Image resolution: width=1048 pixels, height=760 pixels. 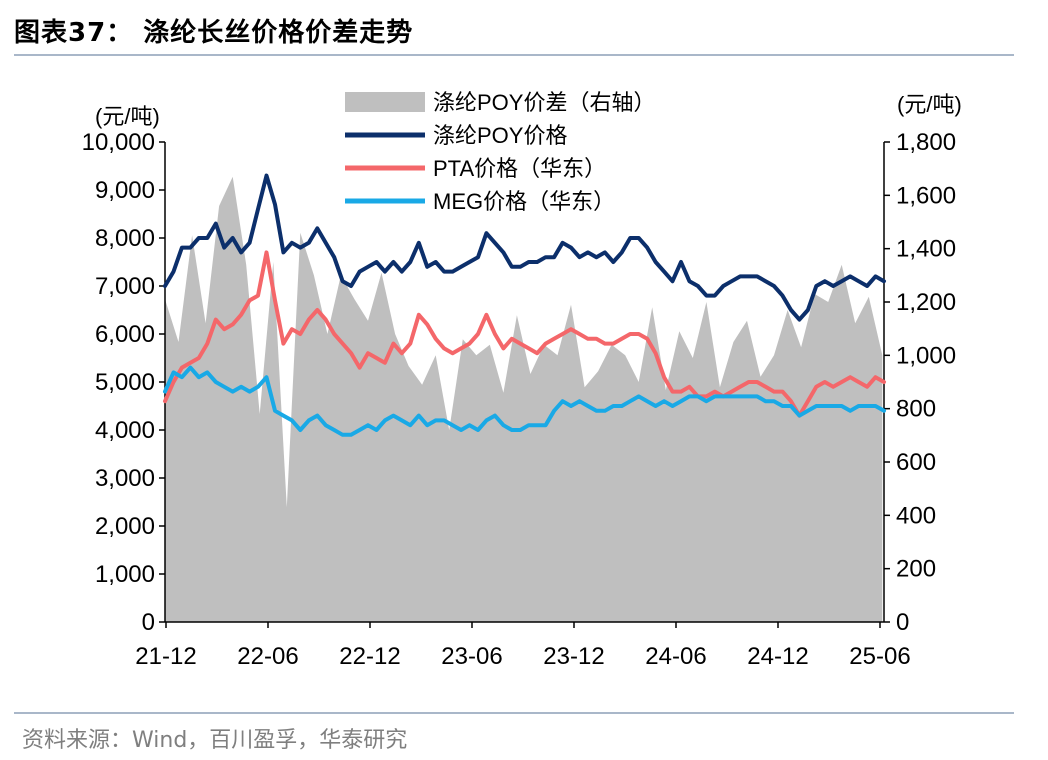 What do you see at coordinates (916, 409) in the screenshot?
I see `y-right-tick-label: 800` at bounding box center [916, 409].